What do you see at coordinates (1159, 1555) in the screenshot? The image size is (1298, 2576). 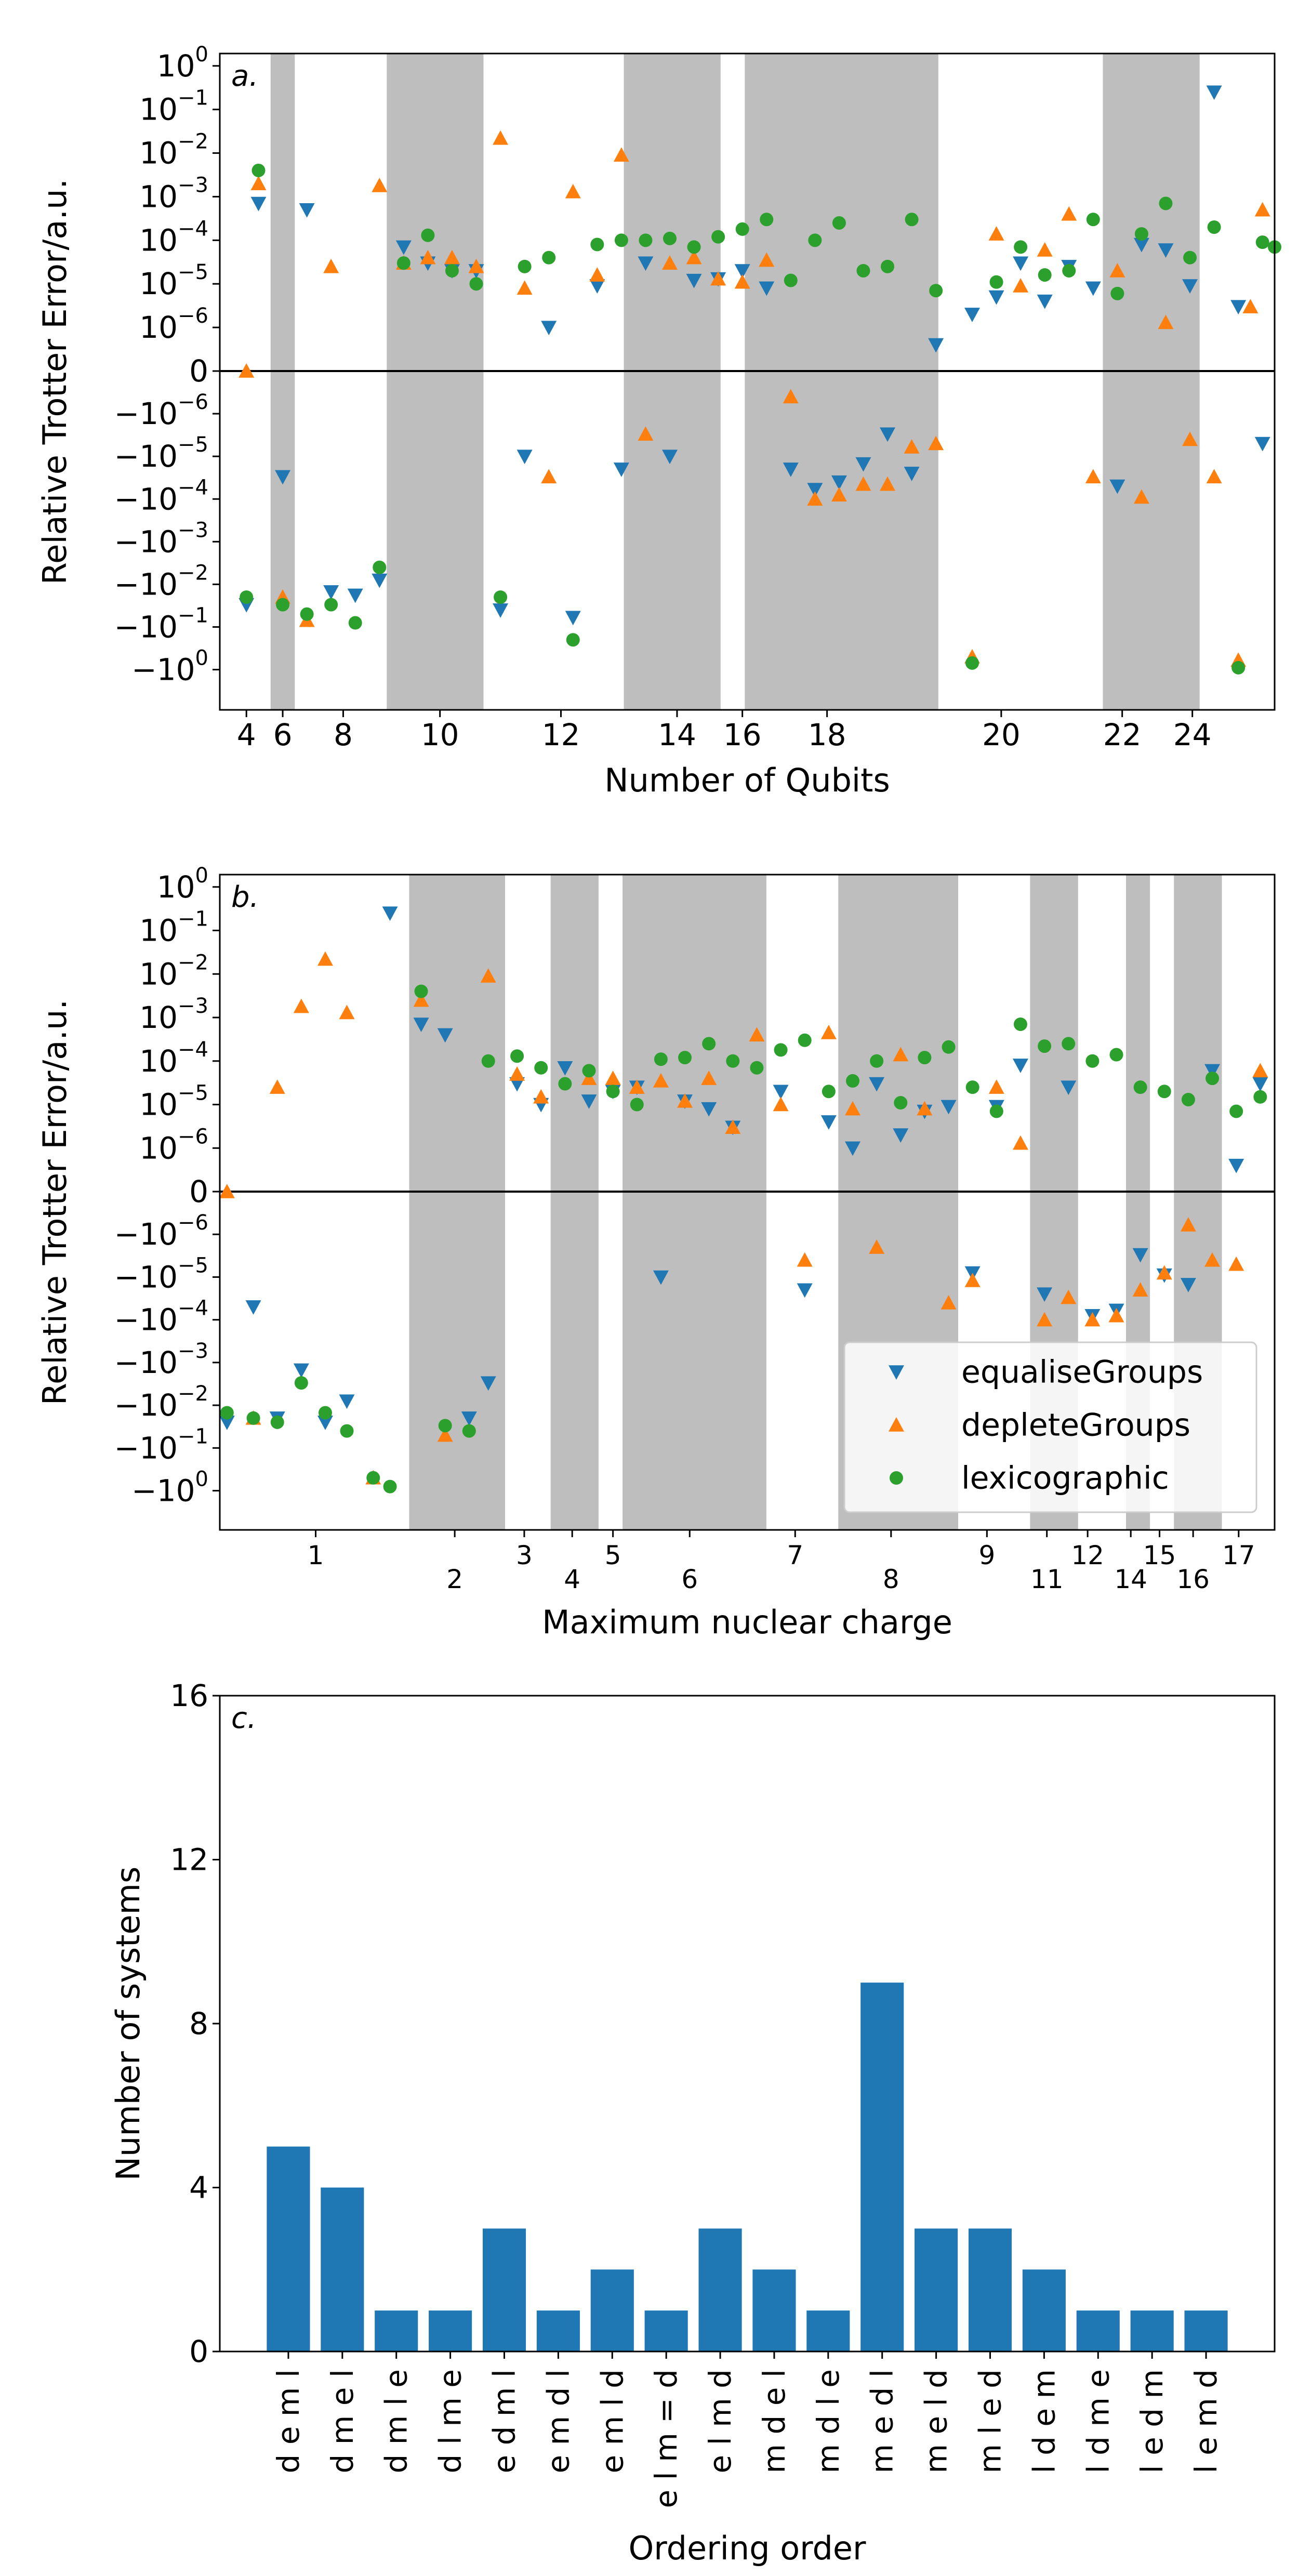 I see `x-tick-label: 15` at bounding box center [1159, 1555].